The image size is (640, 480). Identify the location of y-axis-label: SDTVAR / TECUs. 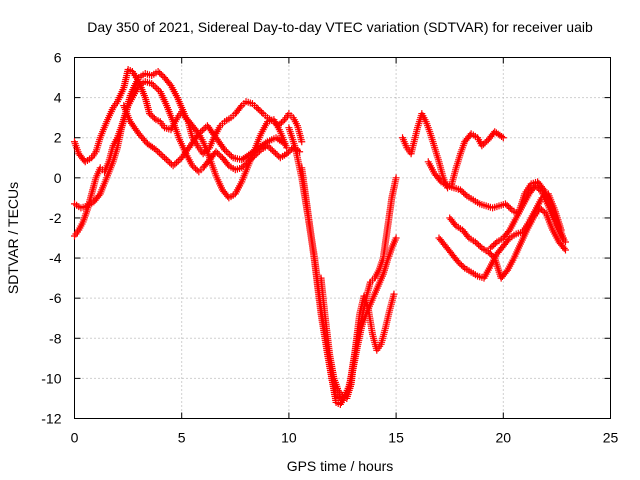
(13, 238).